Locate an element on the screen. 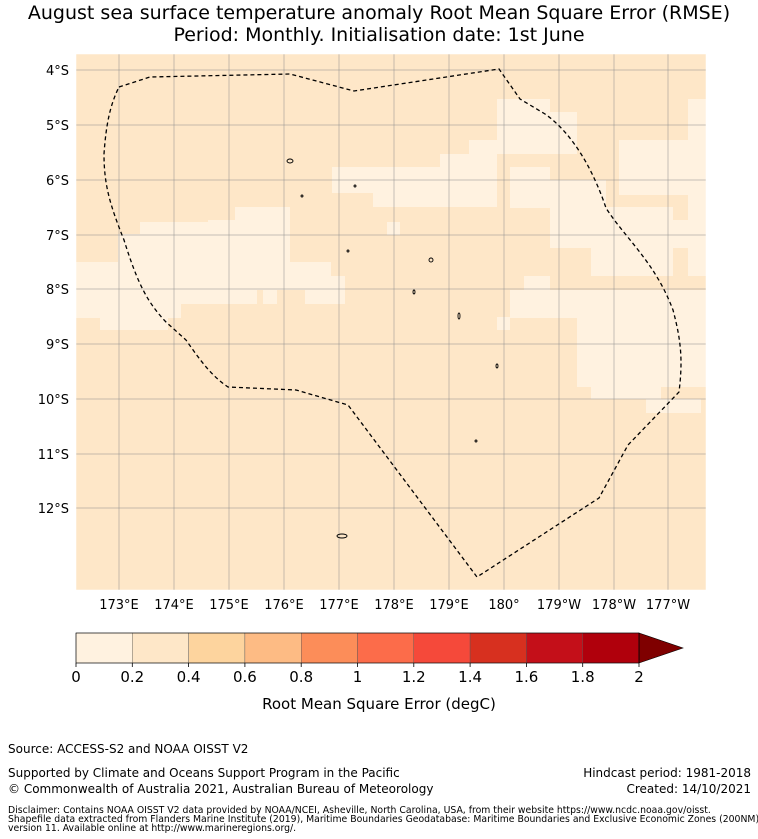 The image size is (758, 839). colorbar-tick-label: 2 is located at coordinates (639, 677).